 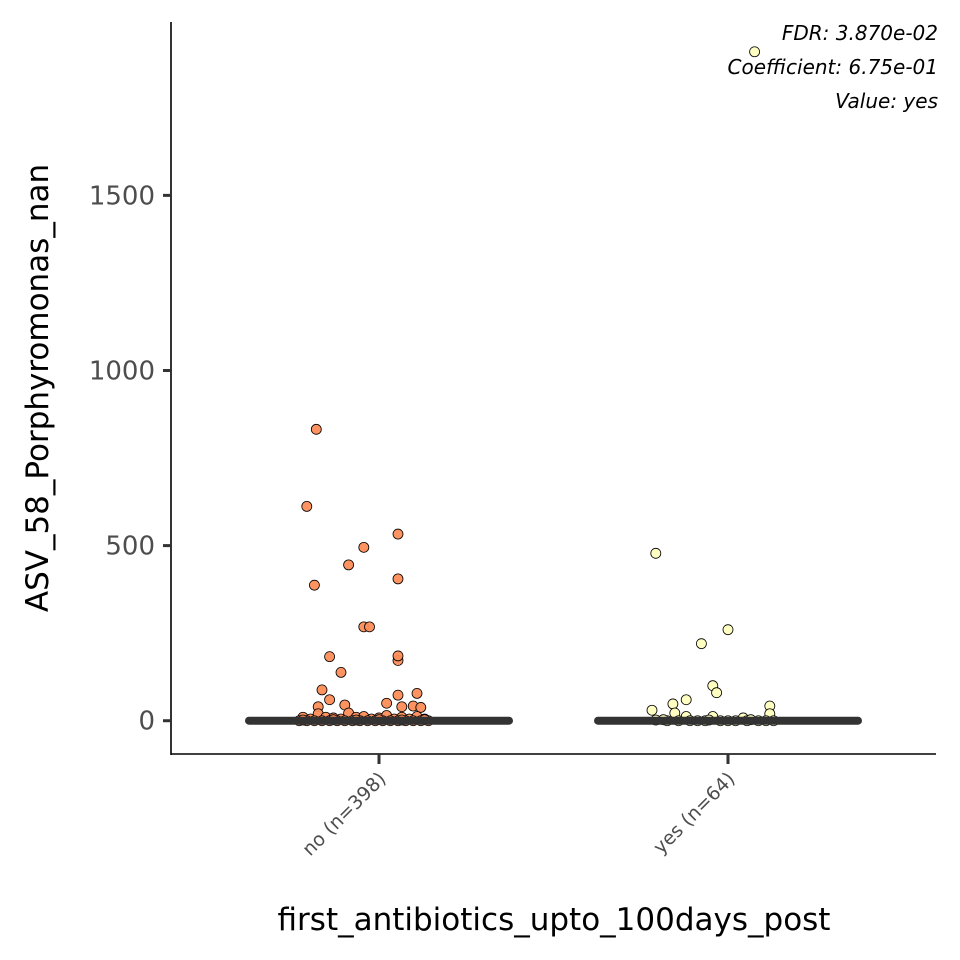 What do you see at coordinates (122, 196) in the screenshot?
I see `y-tick-label: 1500` at bounding box center [122, 196].